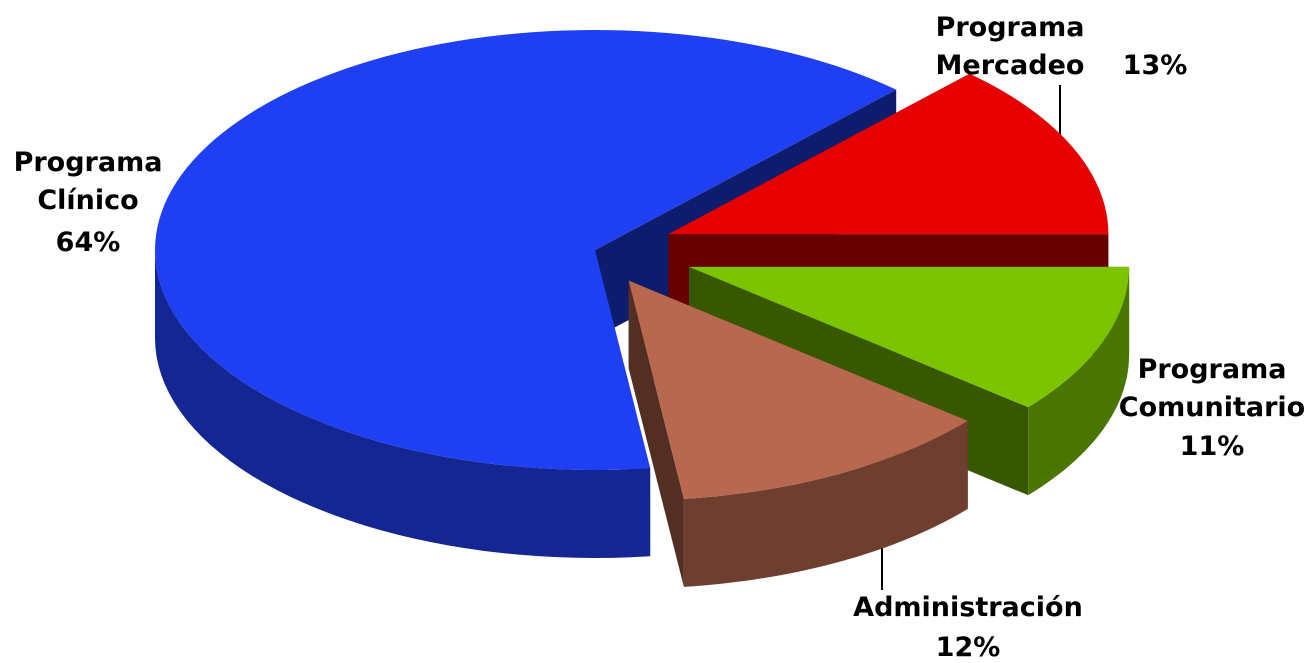 This screenshot has height=663, width=1316. What do you see at coordinates (88, 242) in the screenshot?
I see `value-label: 64%` at bounding box center [88, 242].